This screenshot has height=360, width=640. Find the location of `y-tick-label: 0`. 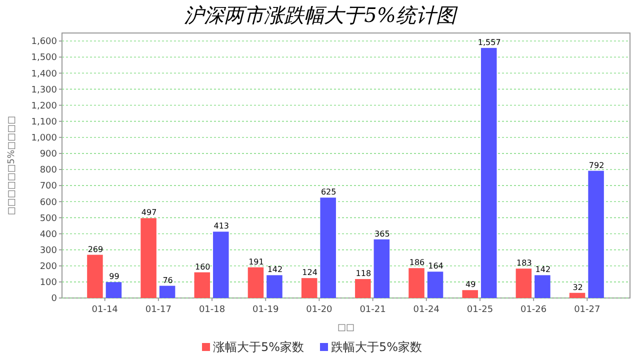

y-tick-label: 0 is located at coordinates (54, 299).